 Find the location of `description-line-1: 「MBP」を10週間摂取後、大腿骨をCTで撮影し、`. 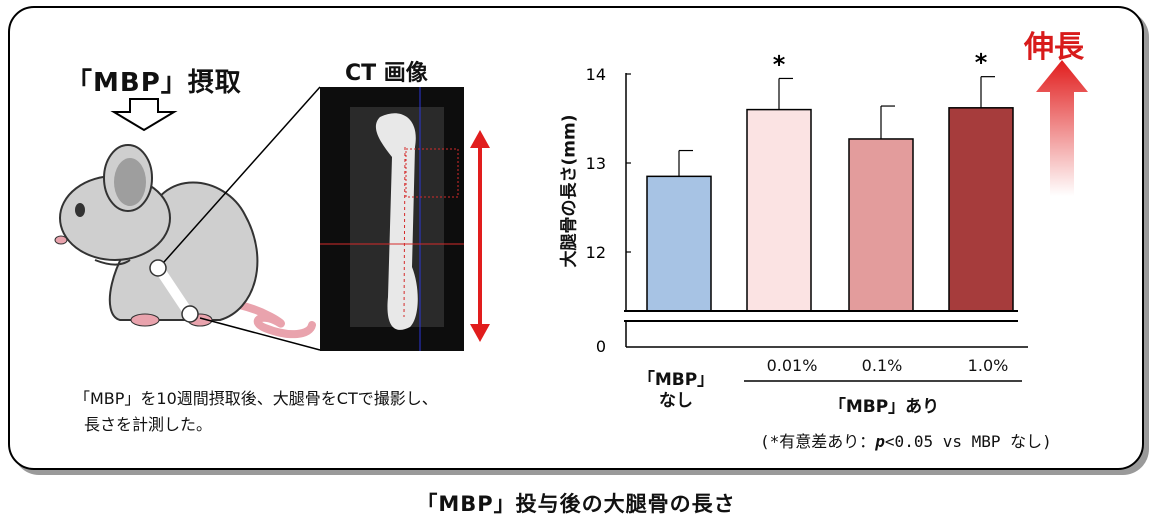

description-line-1: 「MBP」を10週間摂取後、大腿骨をCTで撮影し、 is located at coordinates (256, 398).